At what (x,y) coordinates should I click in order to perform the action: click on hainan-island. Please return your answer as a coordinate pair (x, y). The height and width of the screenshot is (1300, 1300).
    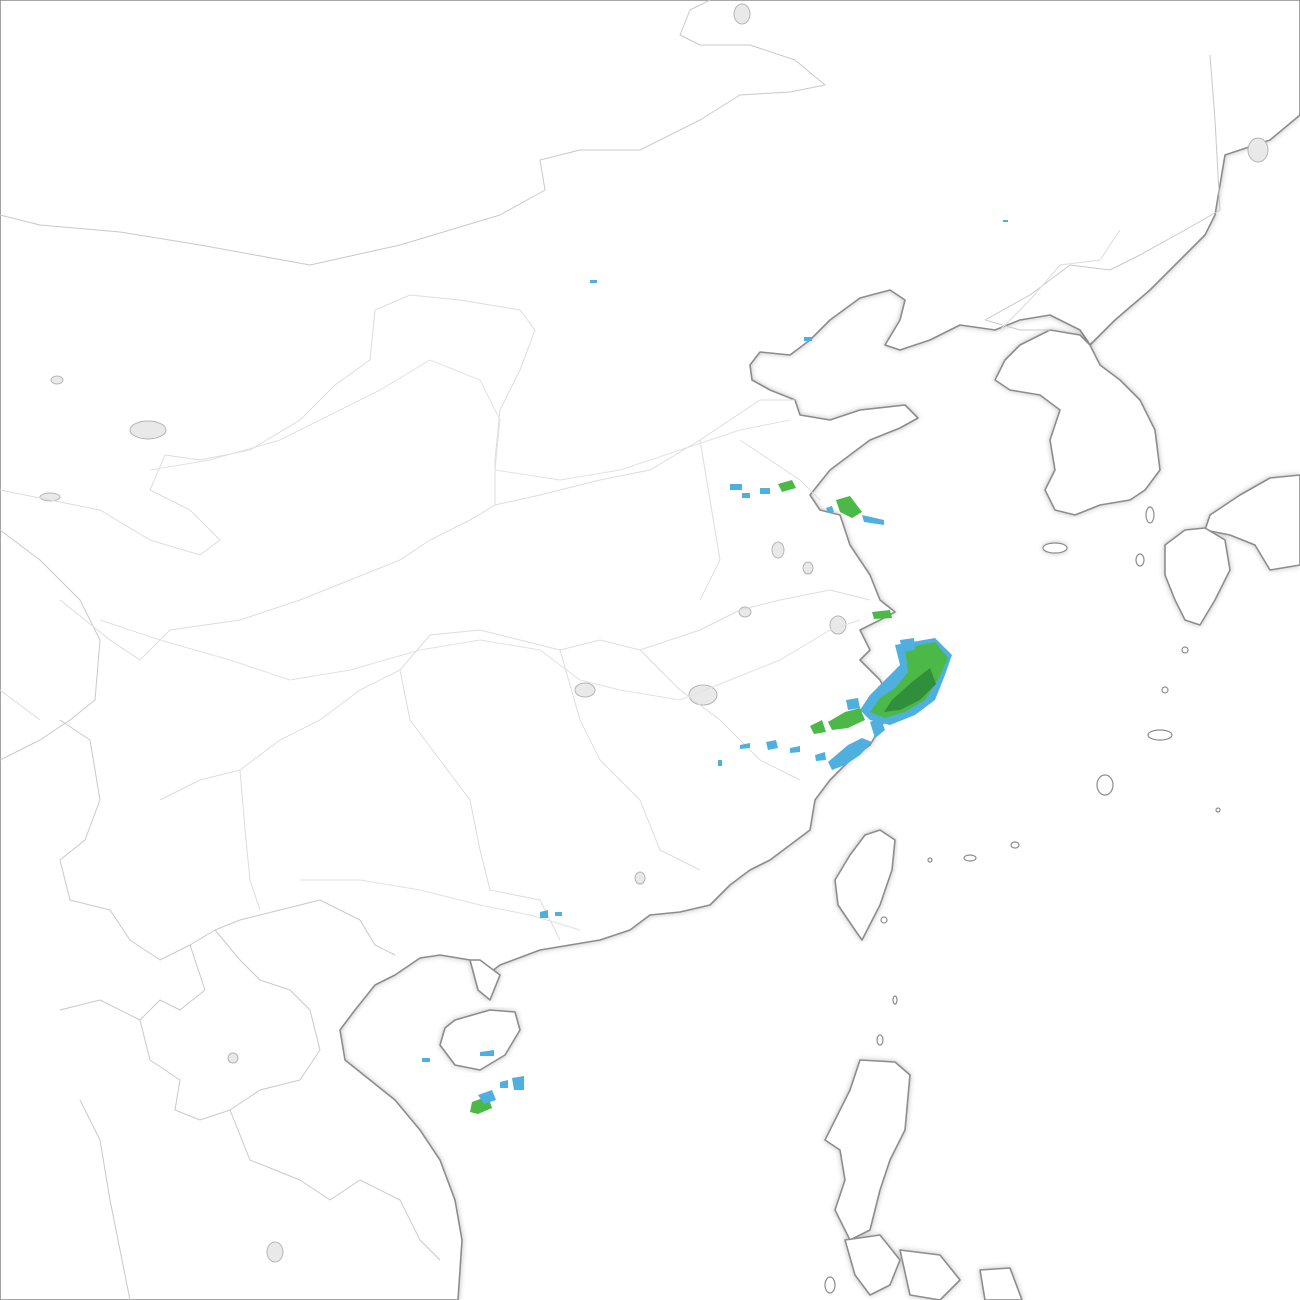
    Looking at the image, I should click on (480, 1040).